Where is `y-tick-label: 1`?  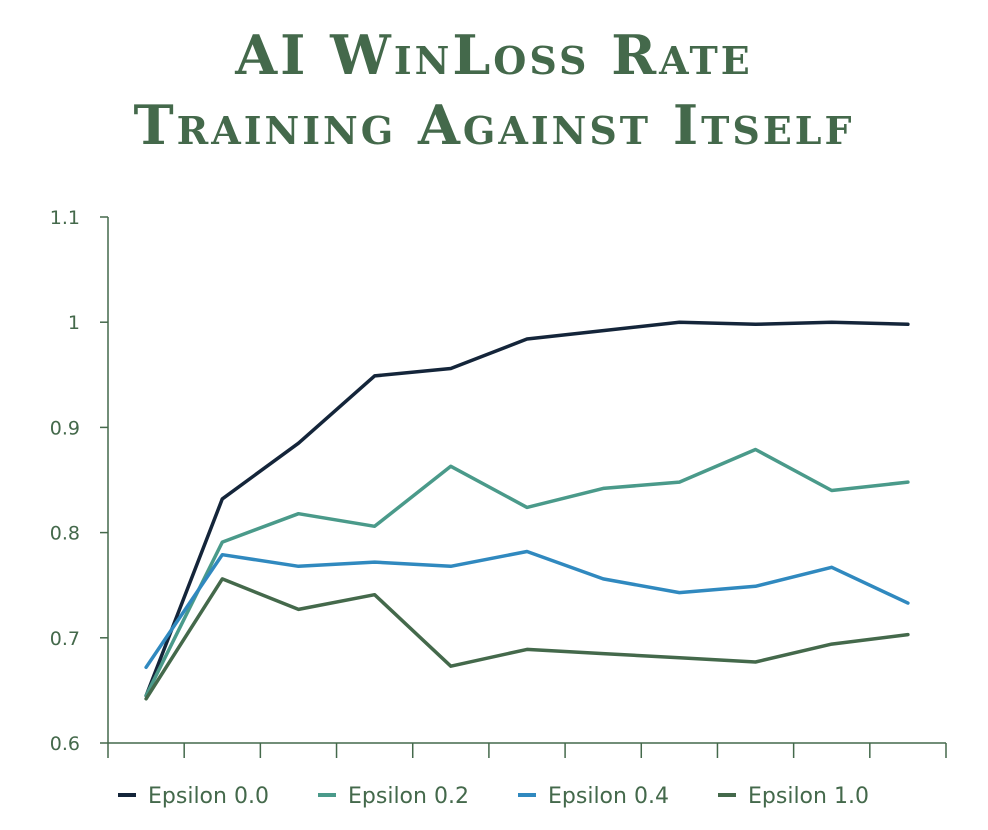 y-tick-label: 1 is located at coordinates (74, 323).